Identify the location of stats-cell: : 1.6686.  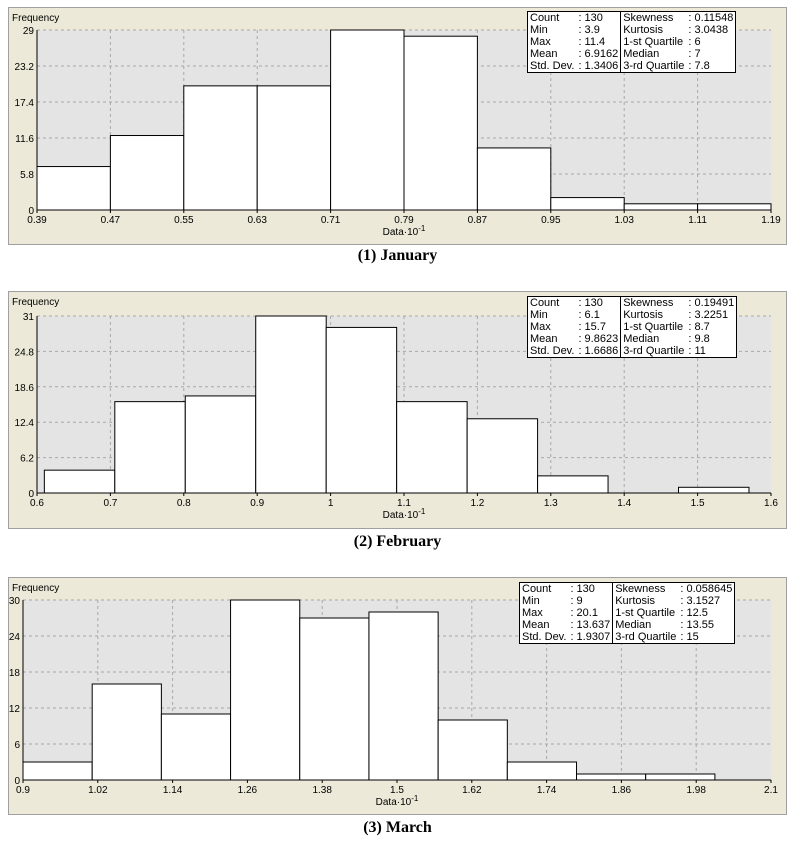
(598, 351).